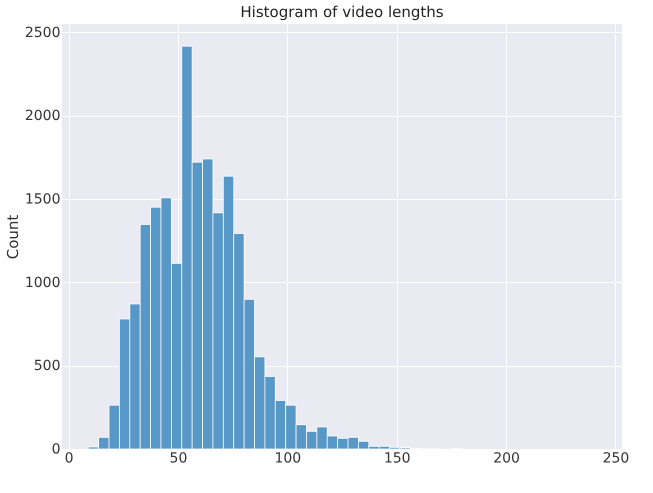 Image resolution: width=653 pixels, height=493 pixels. What do you see at coordinates (47, 366) in the screenshot?
I see `y-tick-label: 500` at bounding box center [47, 366].